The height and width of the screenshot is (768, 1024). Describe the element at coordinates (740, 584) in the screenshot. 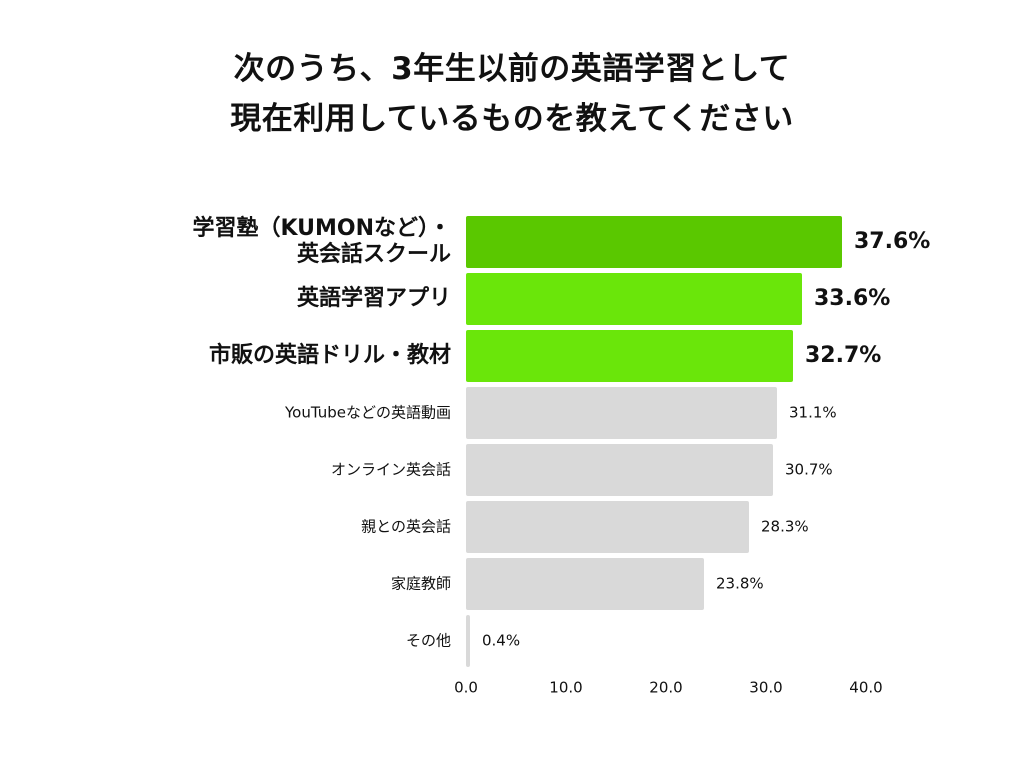

I see `value-label: 23.8%` at that location.